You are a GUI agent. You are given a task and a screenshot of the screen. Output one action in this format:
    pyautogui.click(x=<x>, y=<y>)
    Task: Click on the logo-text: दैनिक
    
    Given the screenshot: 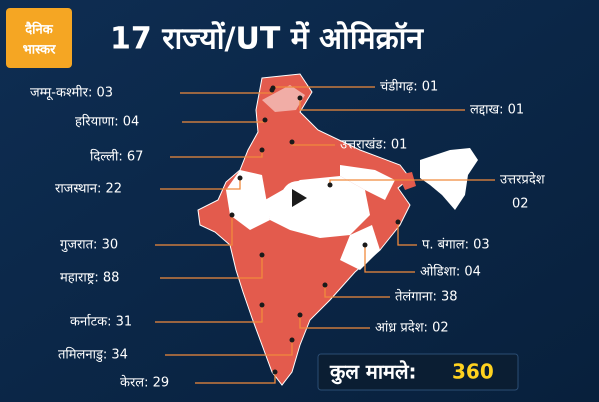 What is the action you would take?
    pyautogui.click(x=38, y=30)
    